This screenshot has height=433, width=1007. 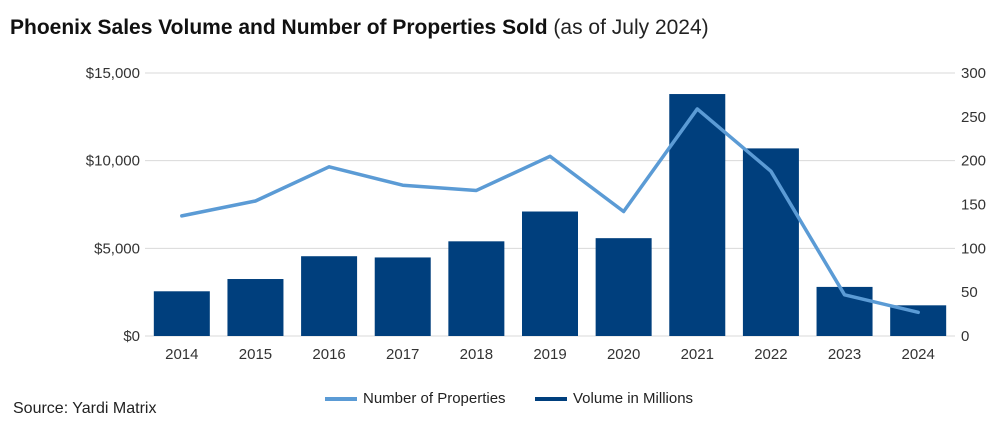 What do you see at coordinates (341, 398) in the screenshot?
I see `legend-line-swatch` at bounding box center [341, 398].